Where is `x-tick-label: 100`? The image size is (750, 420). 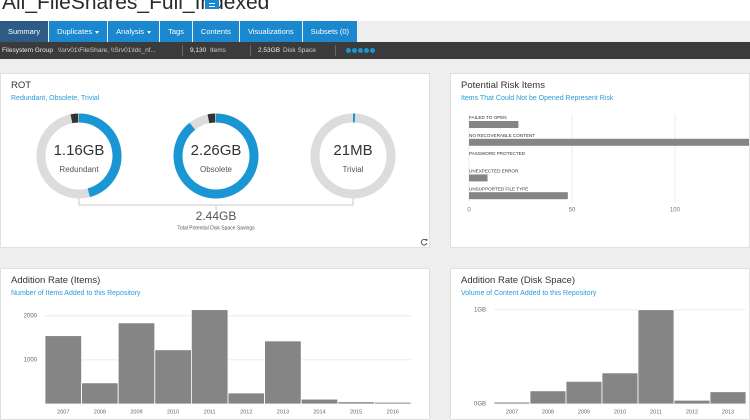 x-tick-label: 100 is located at coordinates (675, 211).